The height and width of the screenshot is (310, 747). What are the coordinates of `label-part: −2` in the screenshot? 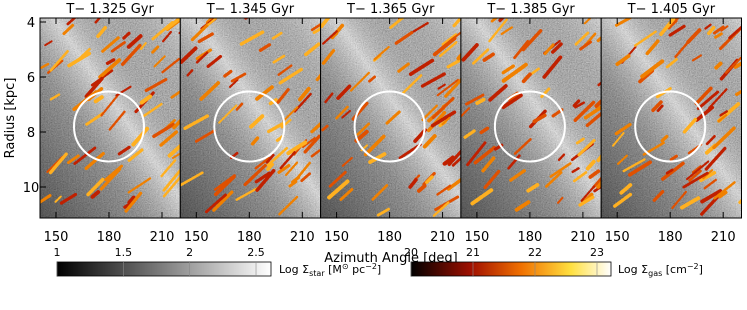 It's located at (693, 266).